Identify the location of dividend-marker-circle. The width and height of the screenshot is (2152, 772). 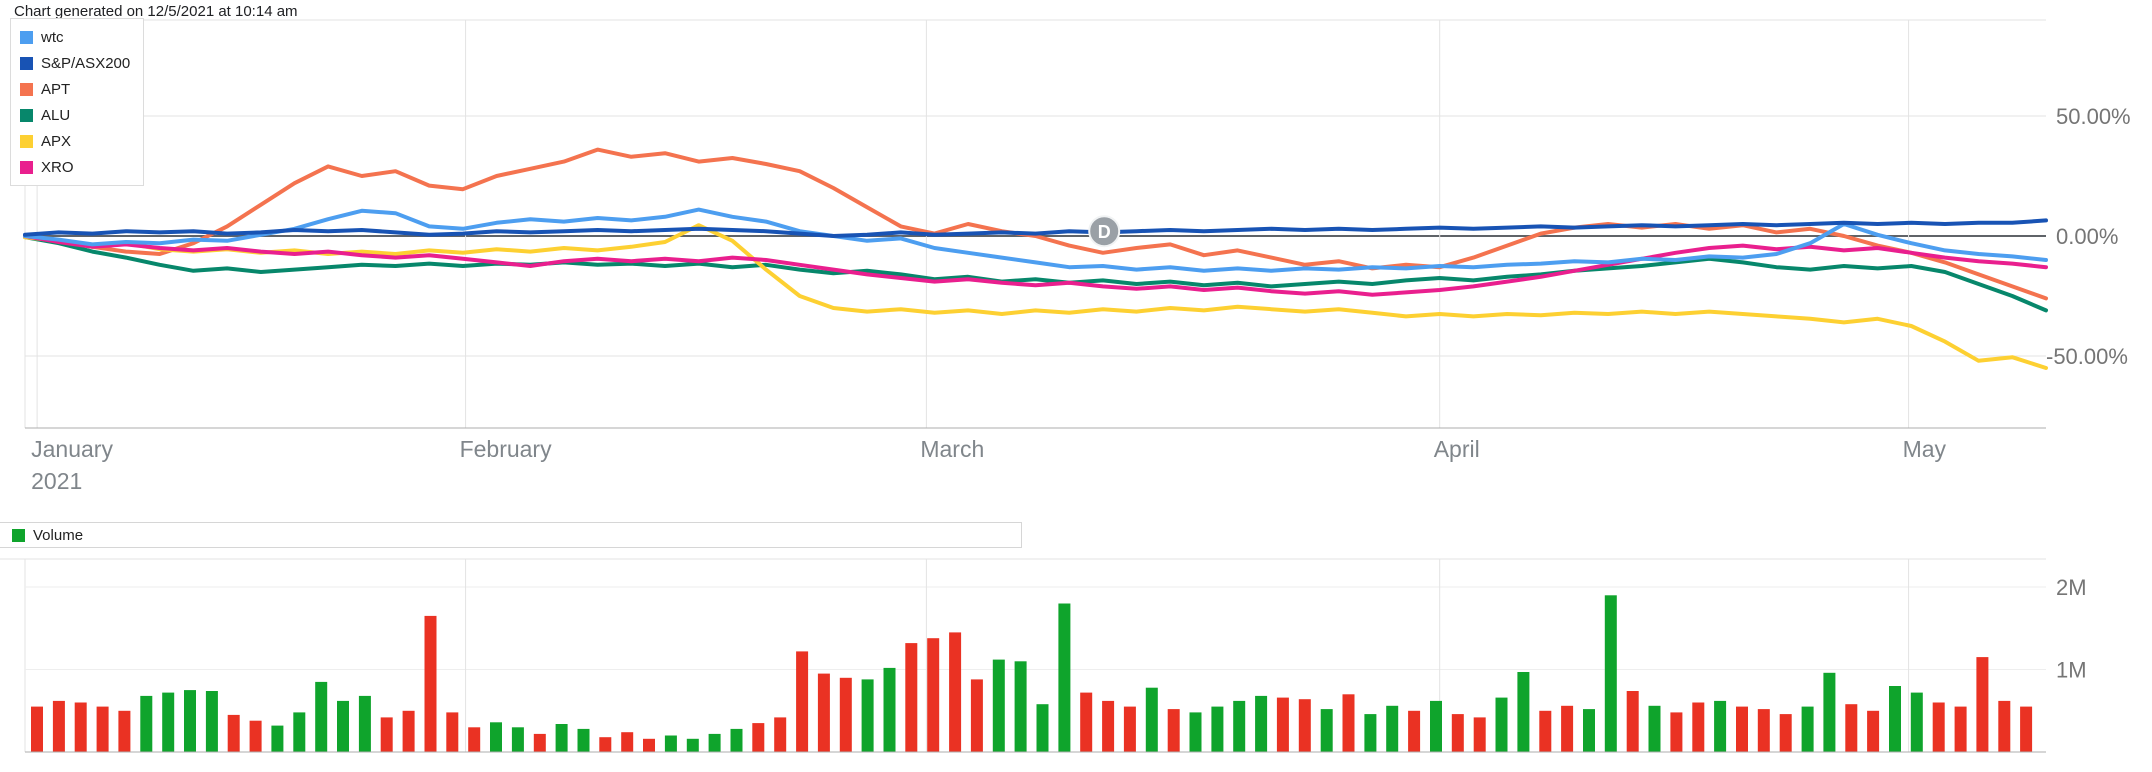
(1104, 231).